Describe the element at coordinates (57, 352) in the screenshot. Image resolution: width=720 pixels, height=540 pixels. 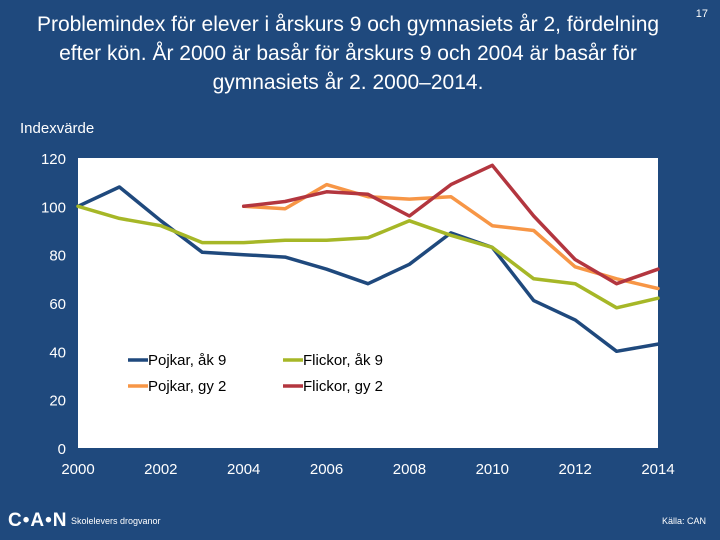
I see `y-tick-label: 40` at that location.